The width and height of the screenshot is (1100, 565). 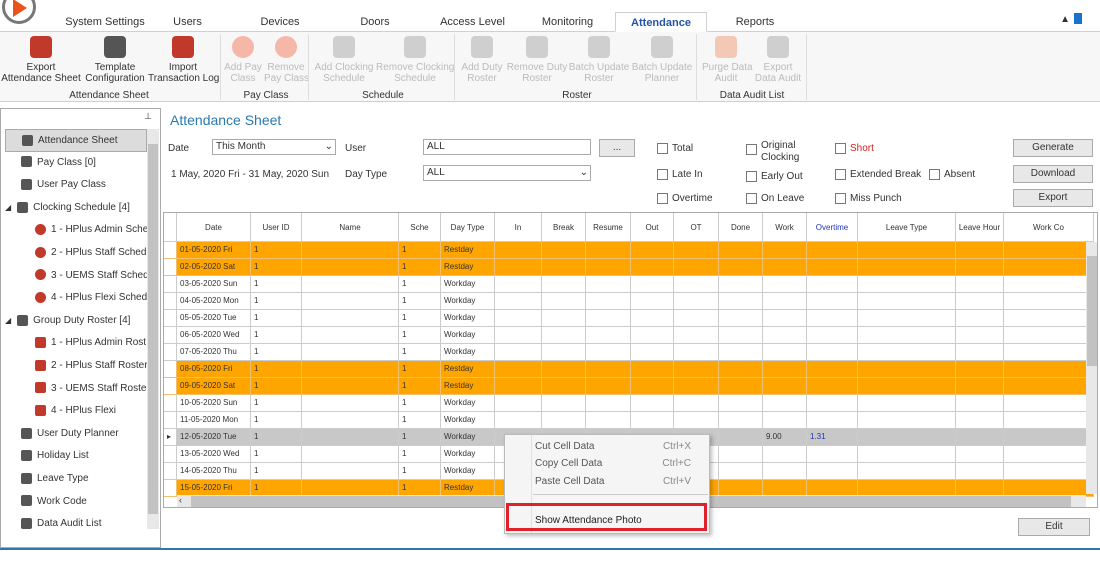 I want to click on tree-item-attendance-sheet: Attendance Sheet, so click(x=76, y=140).